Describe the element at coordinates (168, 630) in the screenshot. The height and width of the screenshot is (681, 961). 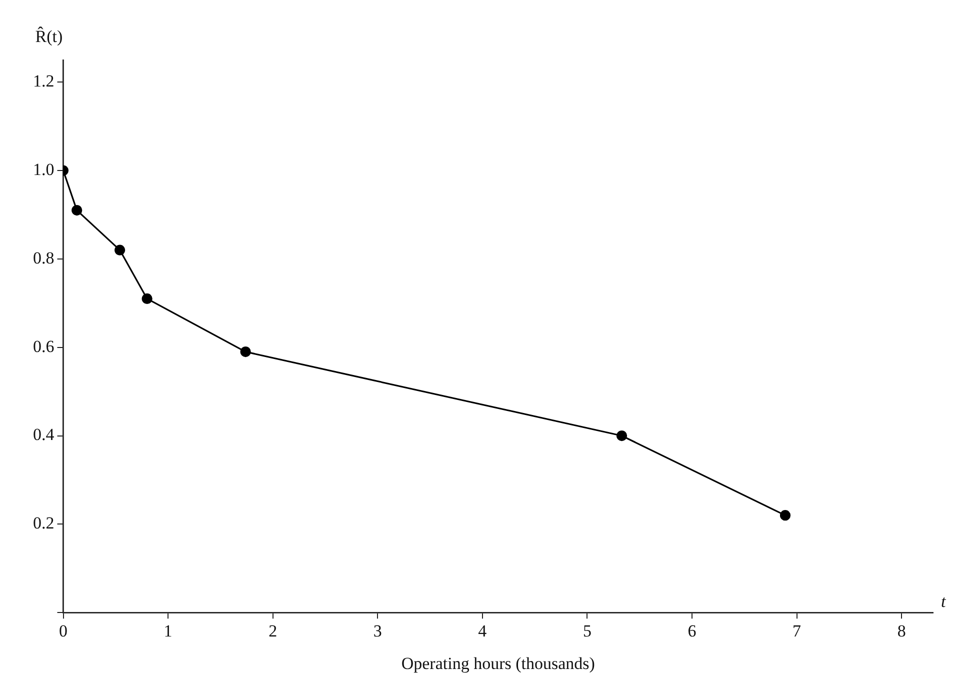
I see `x-tick-label: 1` at that location.